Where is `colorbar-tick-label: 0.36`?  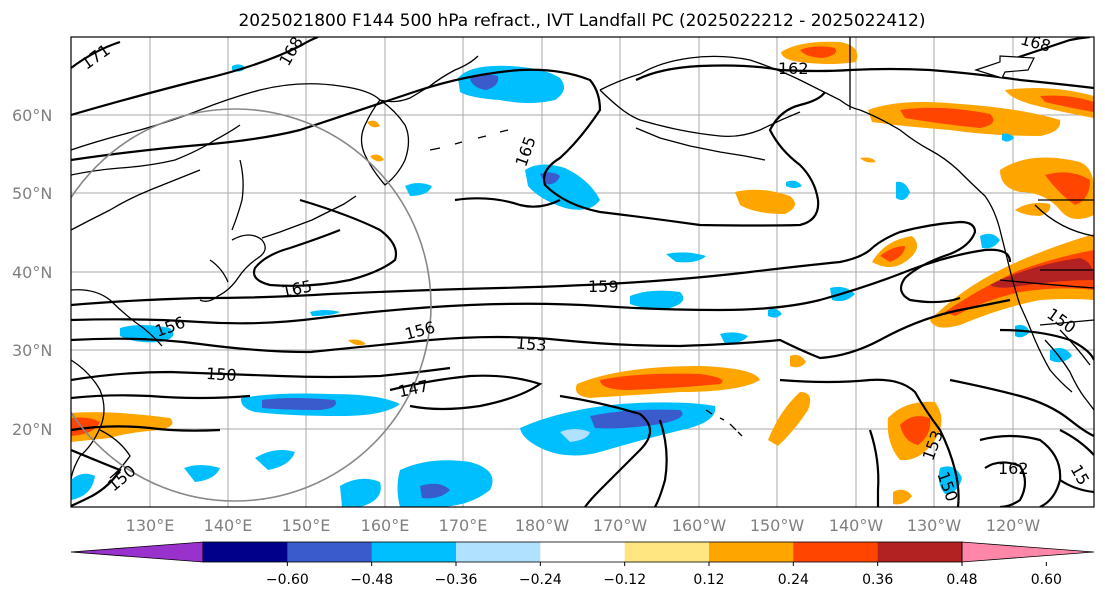 colorbar-tick-label: 0.36 is located at coordinates (877, 580).